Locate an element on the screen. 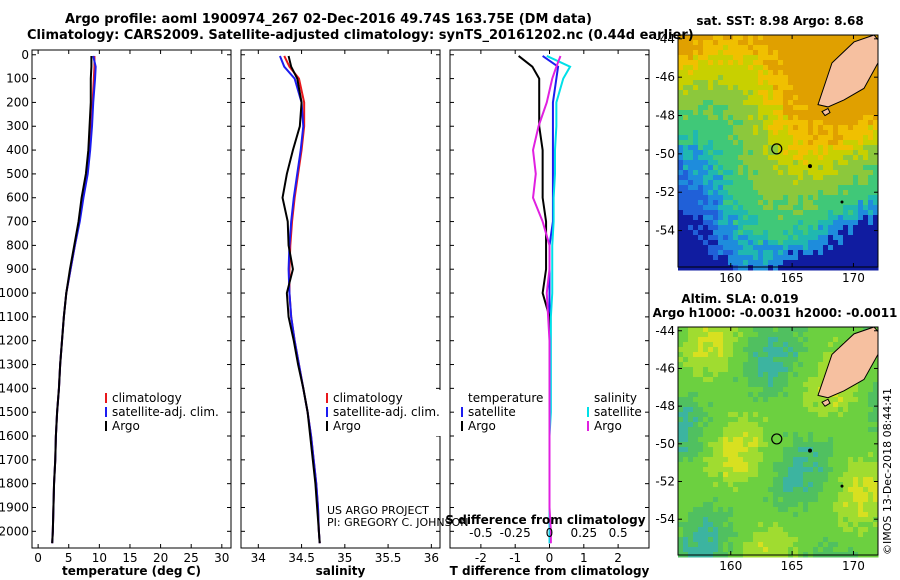 This screenshot has width=900, height=580. legend-item: climatology is located at coordinates (147, 398).